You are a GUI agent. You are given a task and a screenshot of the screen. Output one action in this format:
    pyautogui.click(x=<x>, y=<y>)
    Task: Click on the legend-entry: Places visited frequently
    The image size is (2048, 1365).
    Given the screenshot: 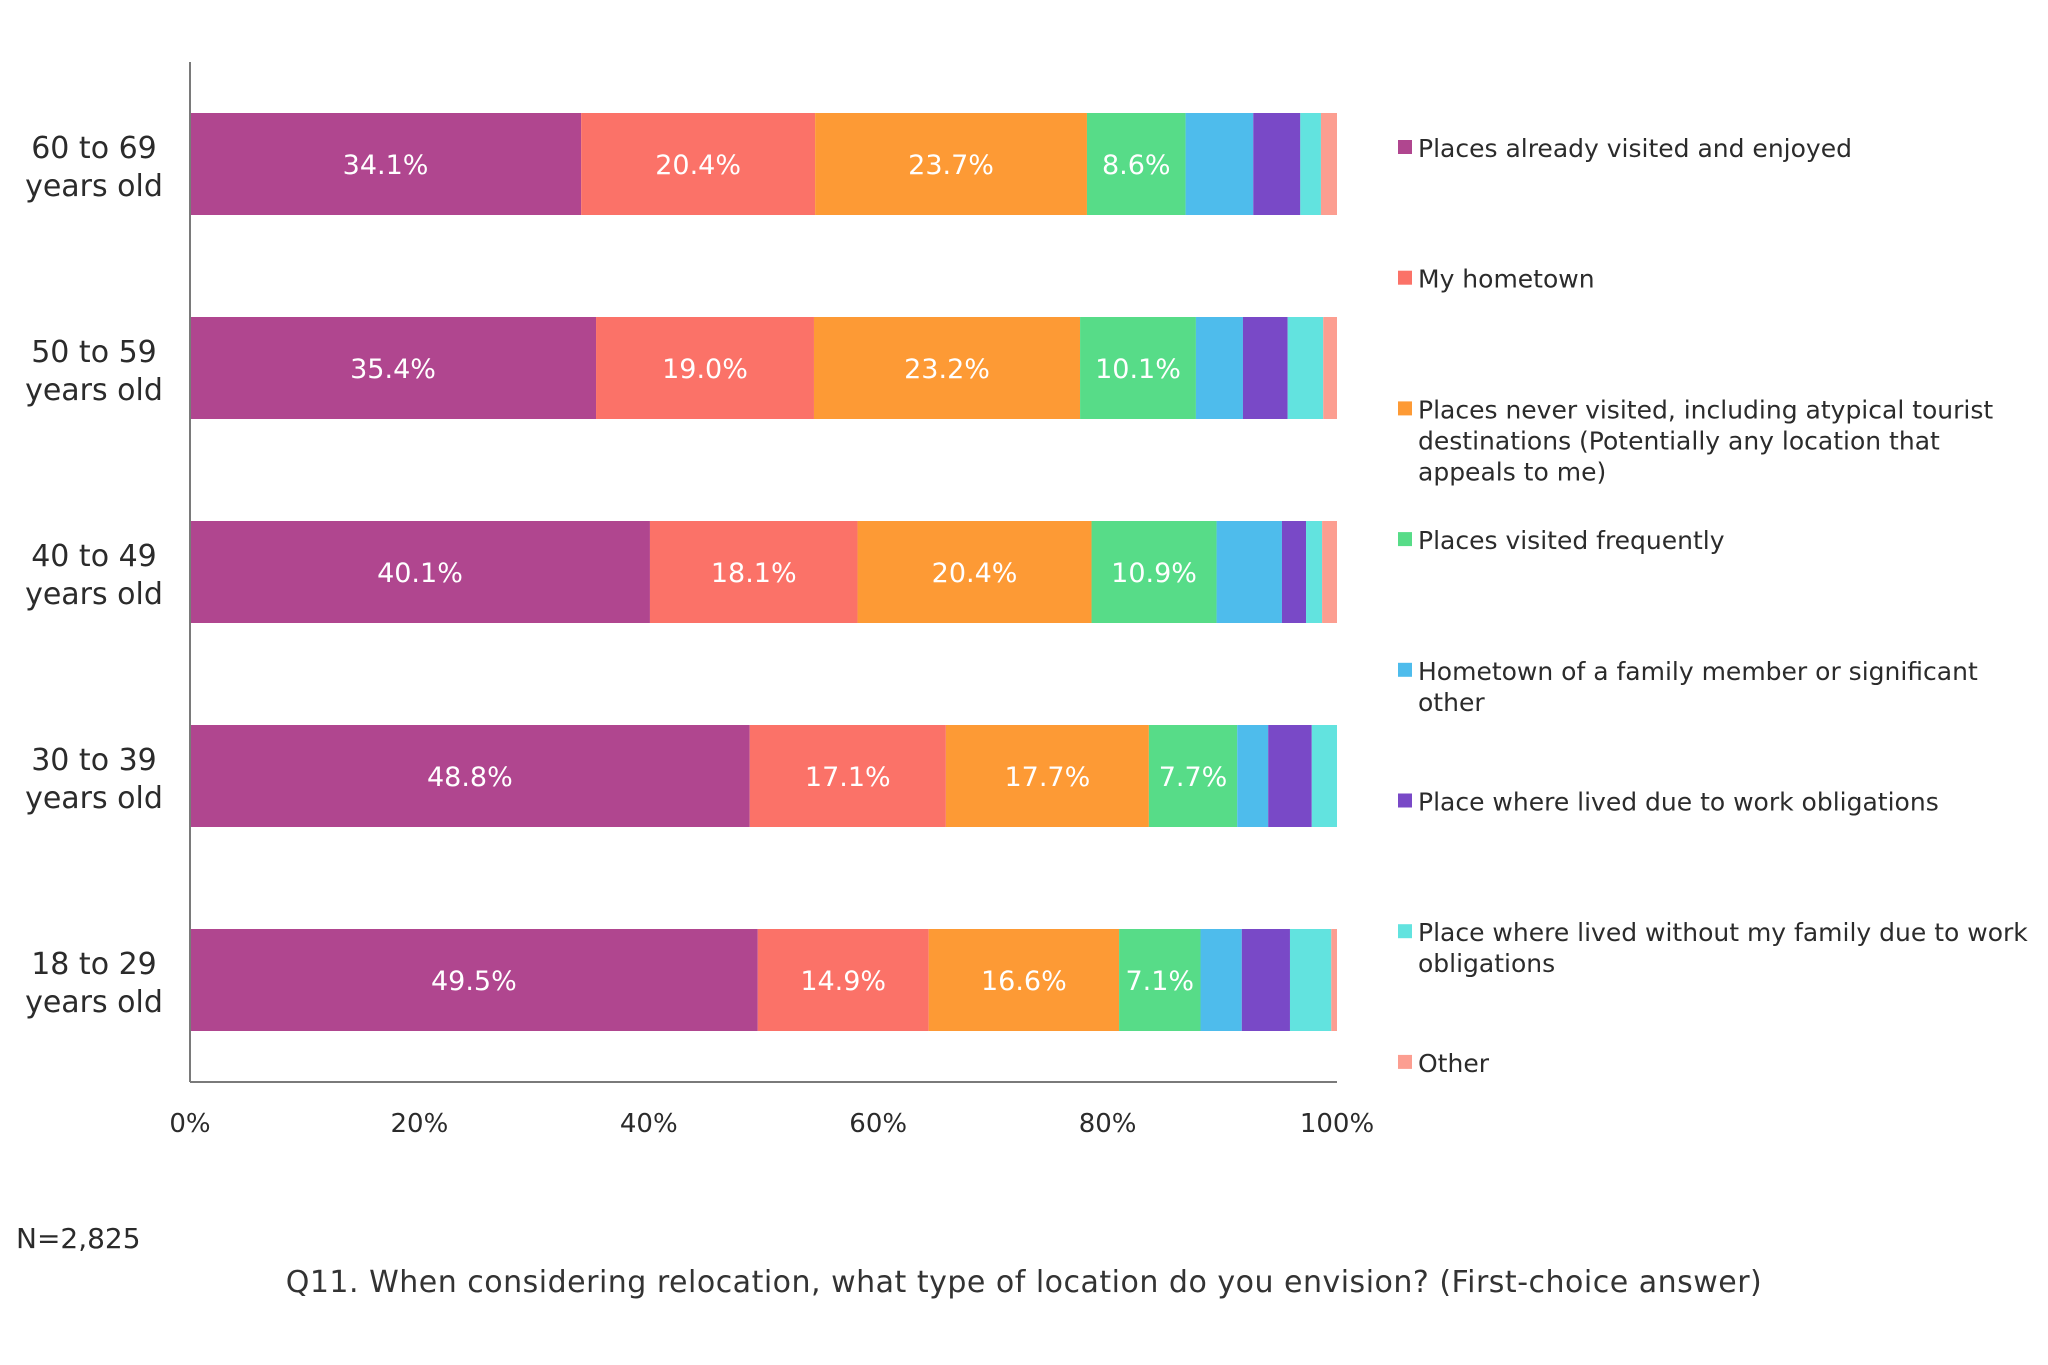 What is the action you would take?
    pyautogui.click(x=1571, y=540)
    